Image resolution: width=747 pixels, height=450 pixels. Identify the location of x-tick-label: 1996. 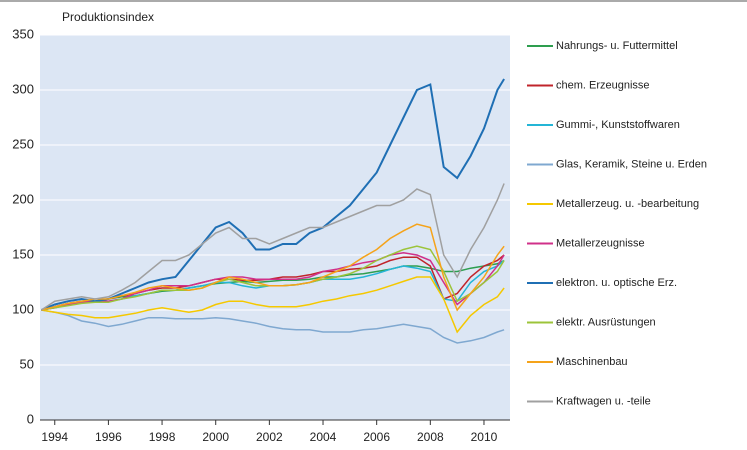
(108, 437).